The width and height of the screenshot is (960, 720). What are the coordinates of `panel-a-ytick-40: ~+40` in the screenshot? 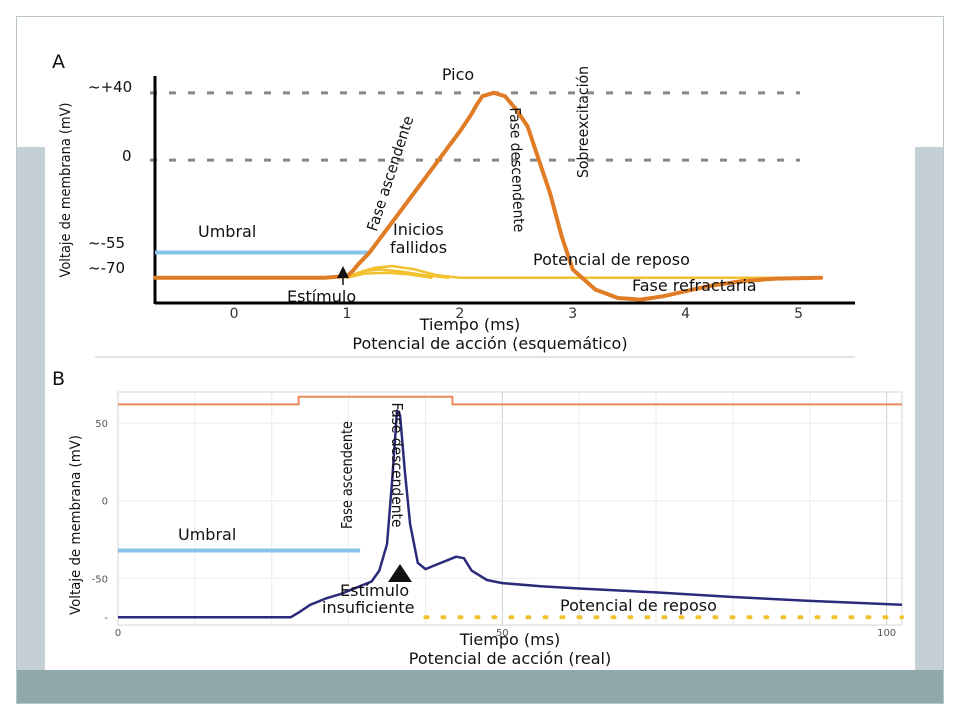 It's located at (110, 87).